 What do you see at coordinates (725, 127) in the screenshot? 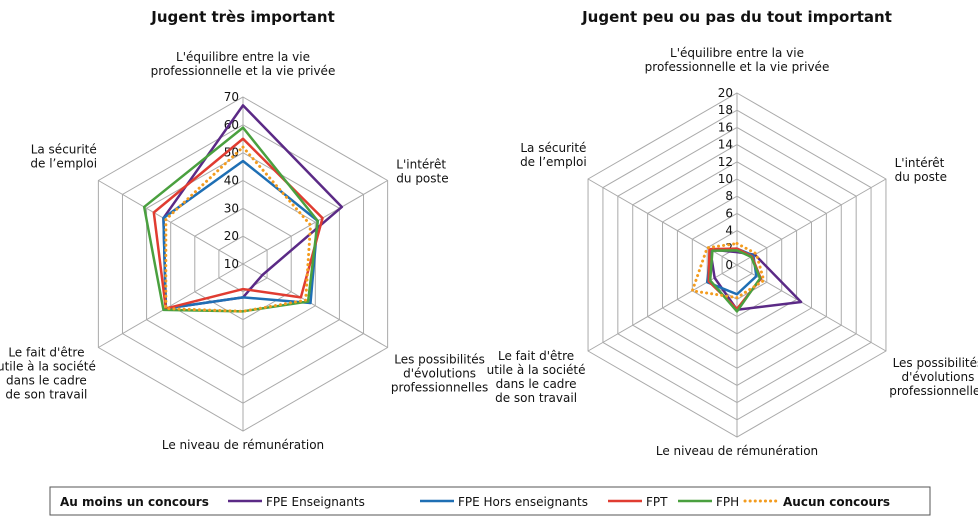
I see `y-tick-label: 16` at bounding box center [725, 127].